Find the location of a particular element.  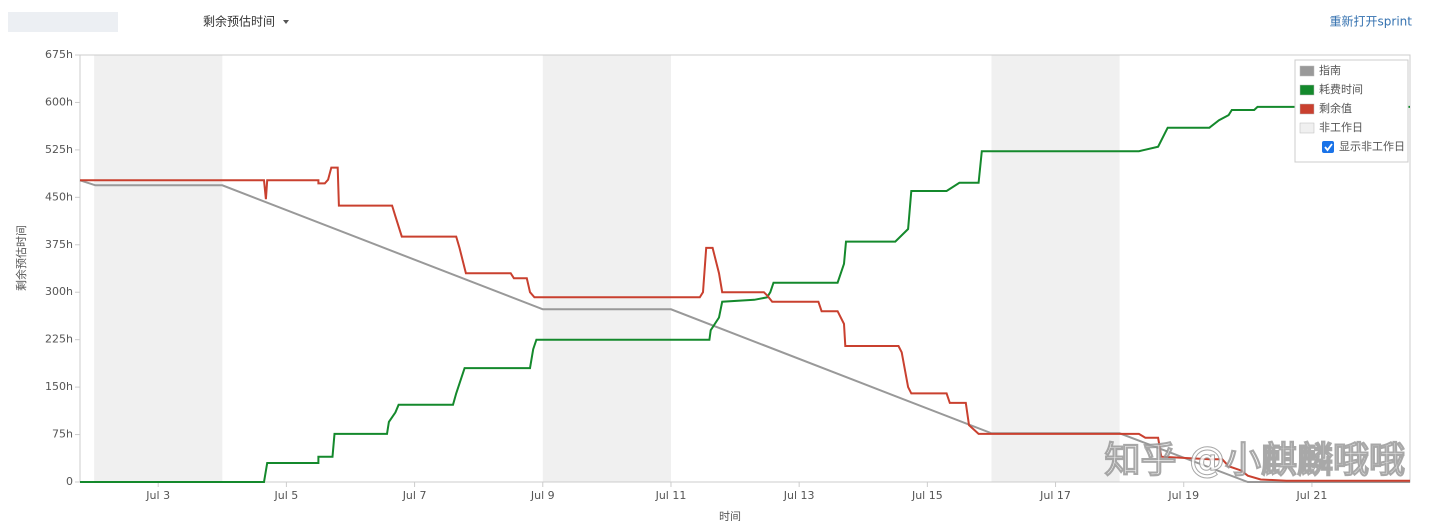

x-axis-label: 时间 is located at coordinates (730, 515).